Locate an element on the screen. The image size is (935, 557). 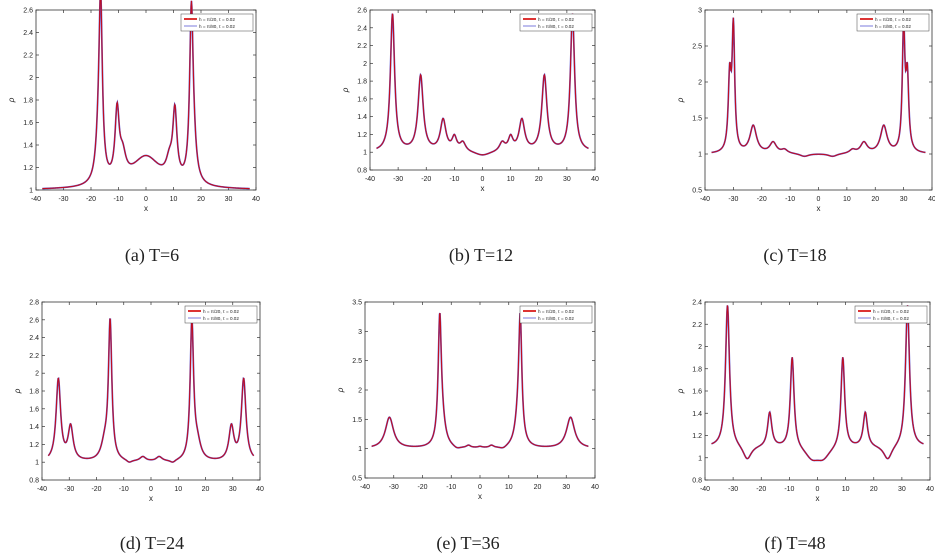
caption-d: (d) T=24 is located at coordinates (152, 543).